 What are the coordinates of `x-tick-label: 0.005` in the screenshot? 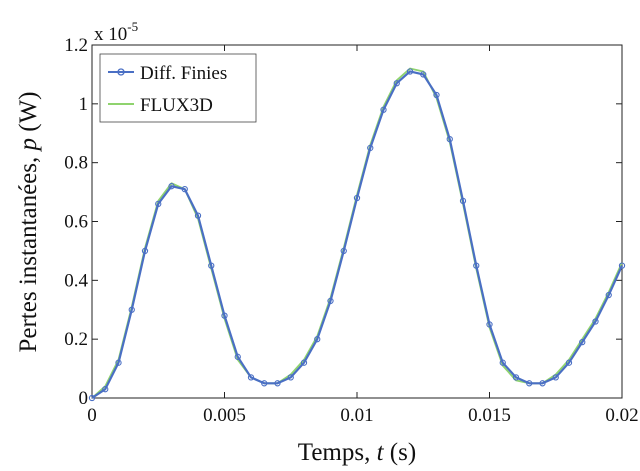 It's located at (224, 415).